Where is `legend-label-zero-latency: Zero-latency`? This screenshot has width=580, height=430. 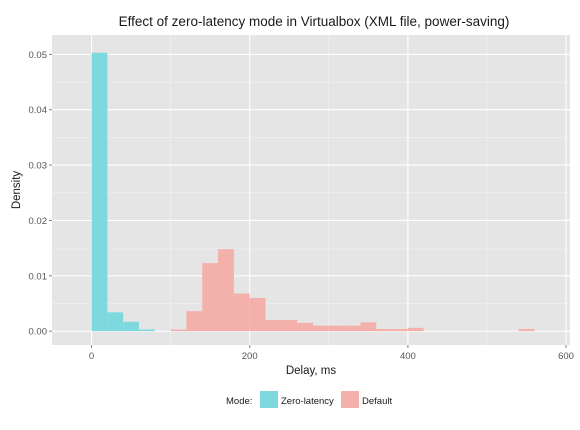
legend-label-zero-latency: Zero-latency is located at coordinates (307, 401).